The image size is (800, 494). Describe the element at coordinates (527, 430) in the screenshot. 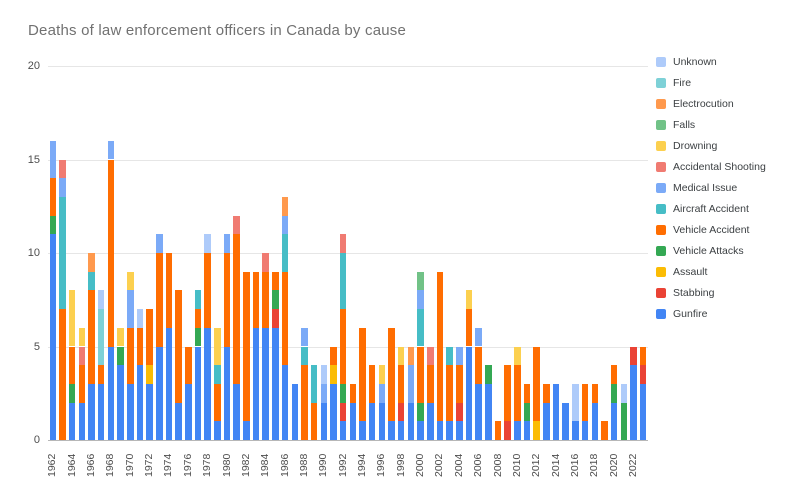

I see `bar-segment-2011-gunfire` at that location.